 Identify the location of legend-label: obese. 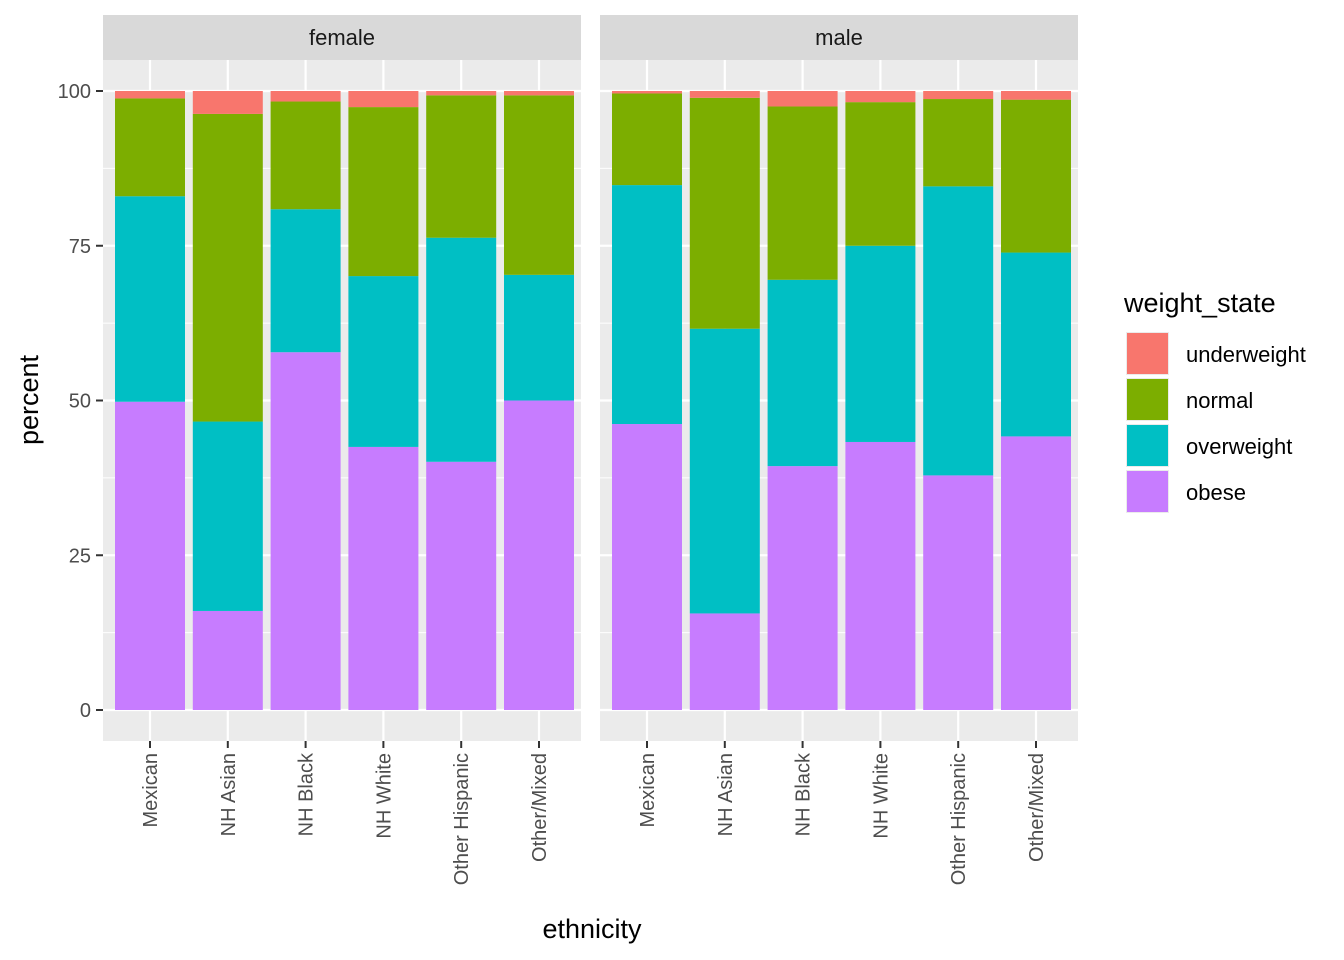
(1216, 492).